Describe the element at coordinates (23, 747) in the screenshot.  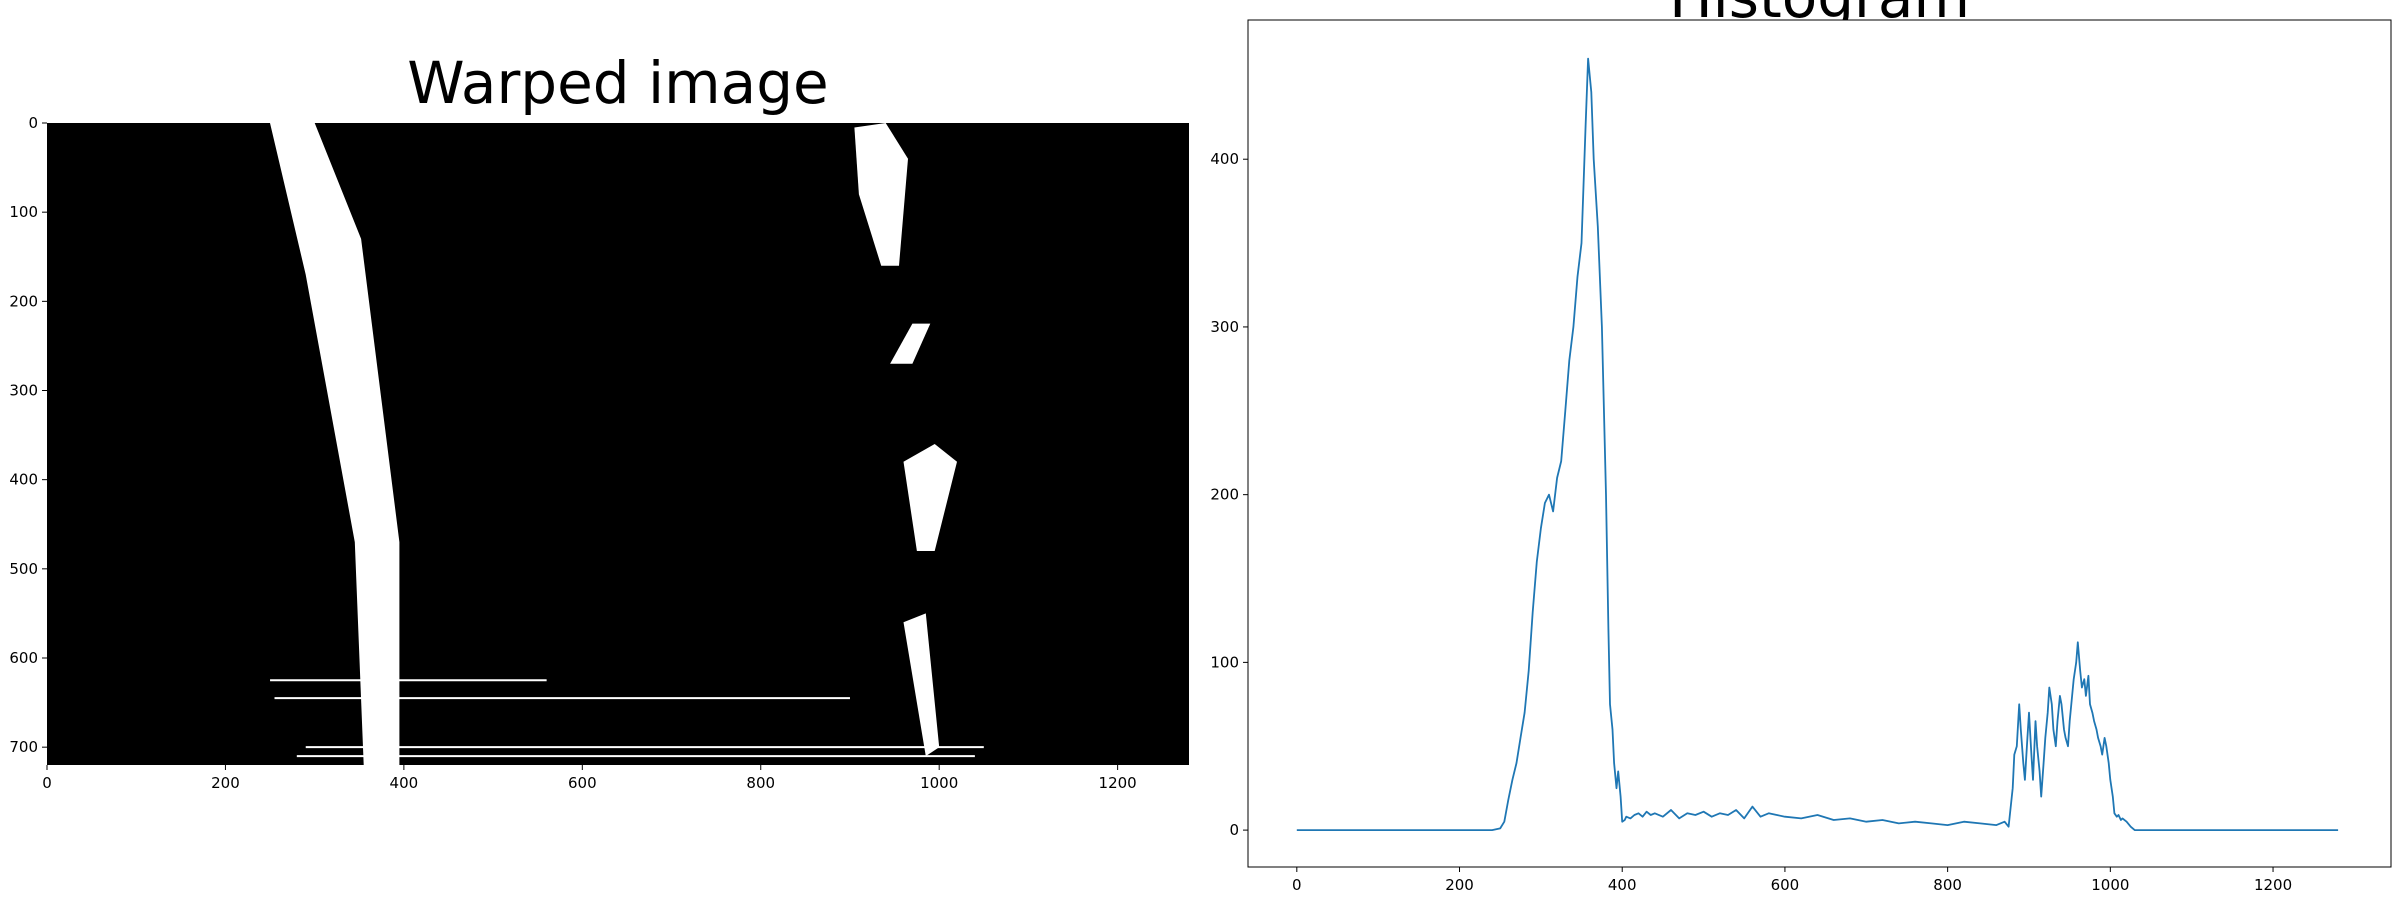
I see `y-tick-label: 700` at that location.